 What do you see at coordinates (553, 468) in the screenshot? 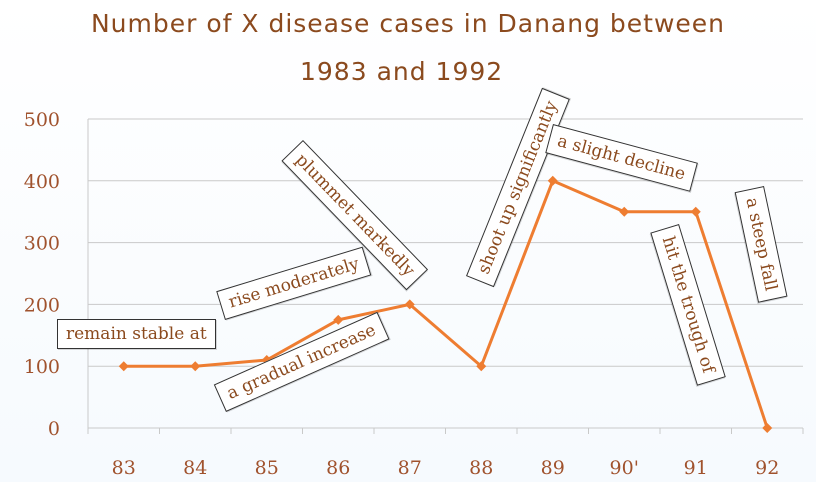
I see `x-tick-label: 89` at bounding box center [553, 468].